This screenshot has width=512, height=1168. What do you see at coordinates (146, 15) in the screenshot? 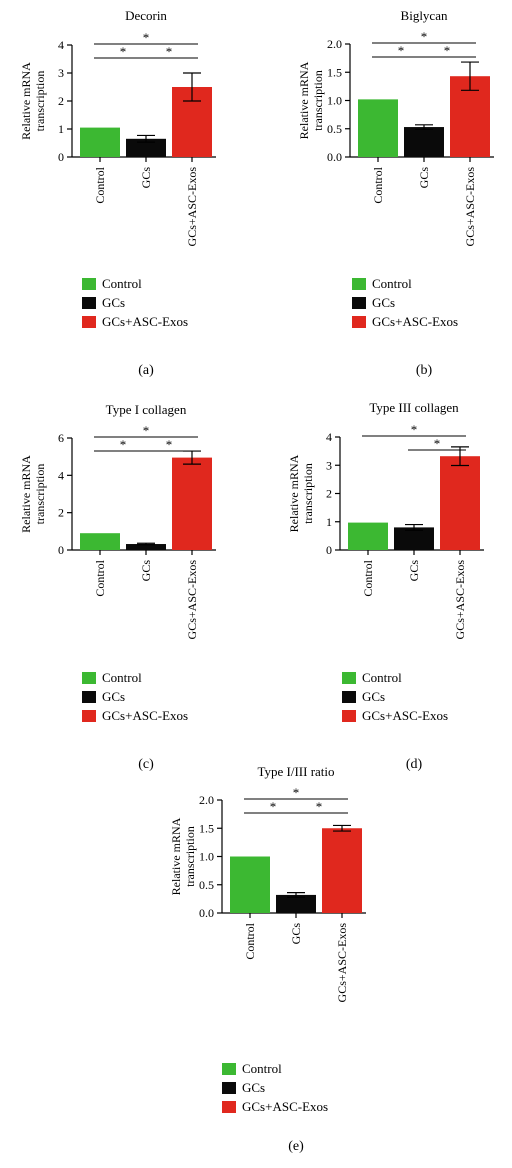
I see `chart-title: Decorin` at bounding box center [146, 15].